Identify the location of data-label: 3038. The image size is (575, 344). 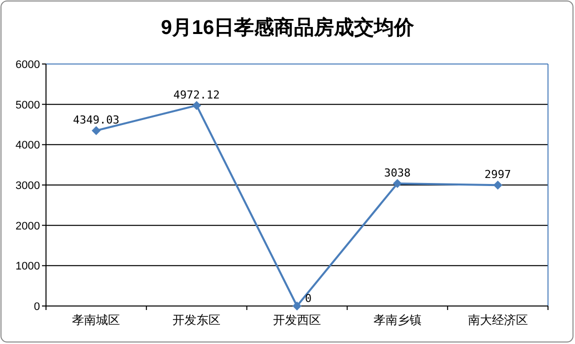
(397, 173).